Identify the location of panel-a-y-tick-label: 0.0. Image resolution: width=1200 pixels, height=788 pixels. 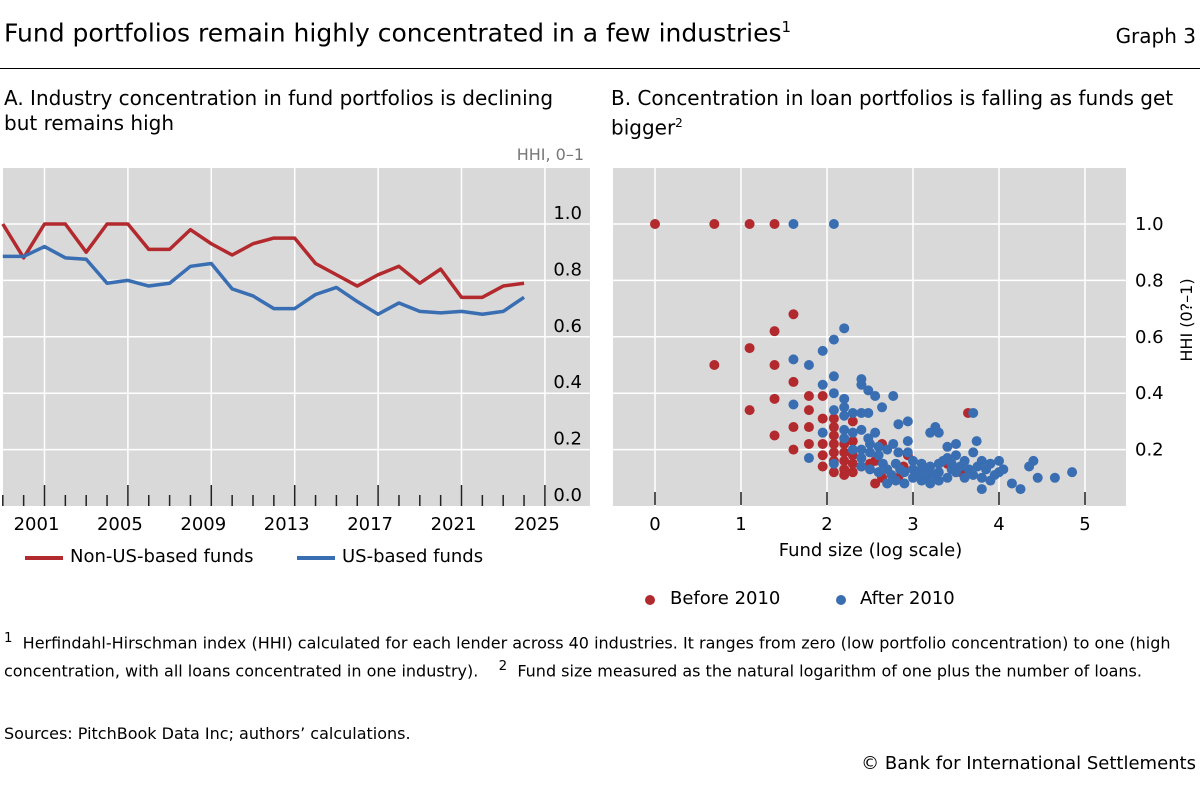
(567, 495).